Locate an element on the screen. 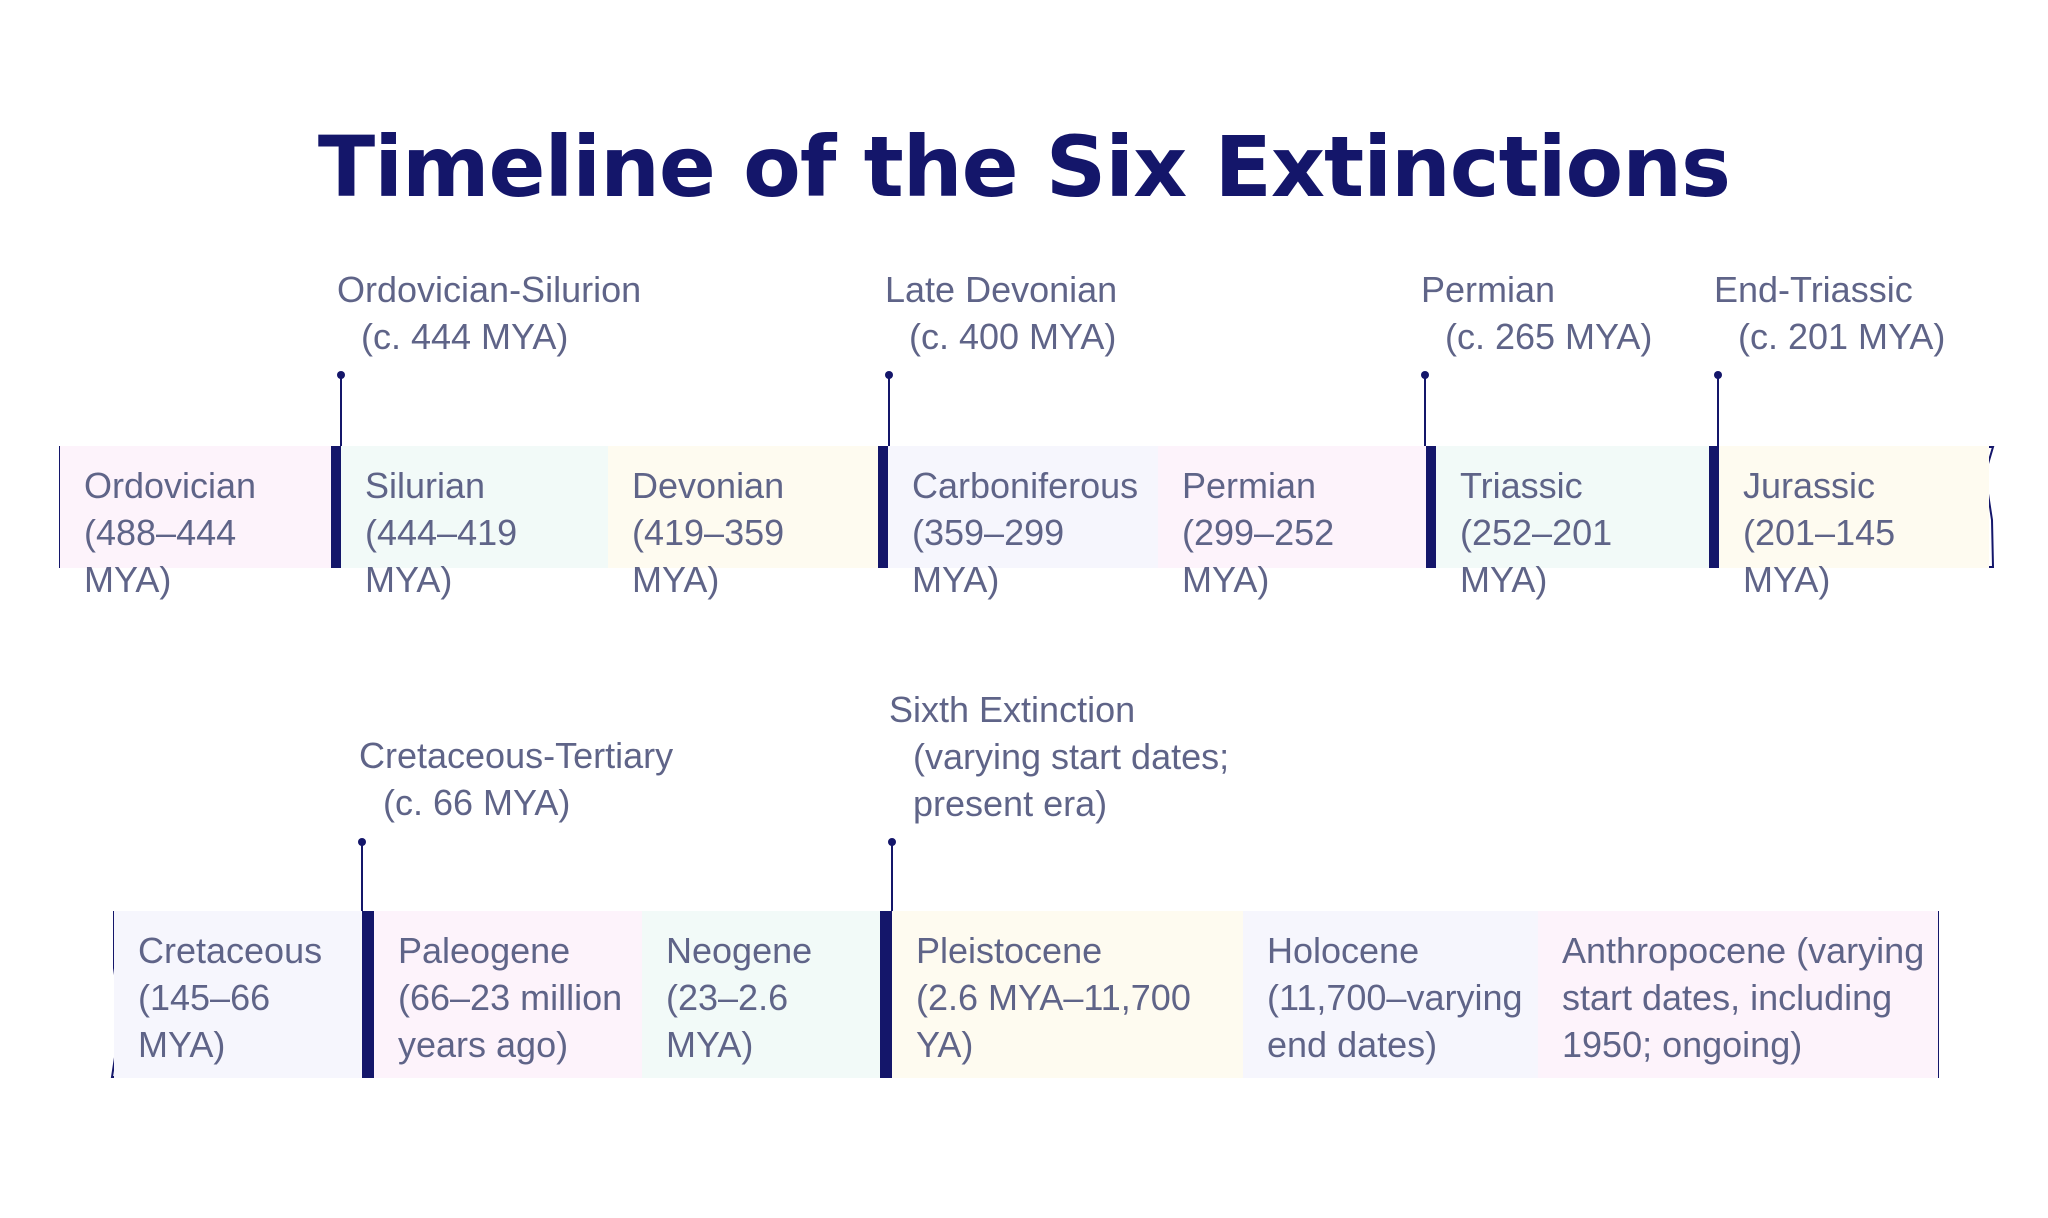 The width and height of the screenshot is (2048, 1218). period-dates: (299–252 MYA) is located at coordinates (1258, 556).